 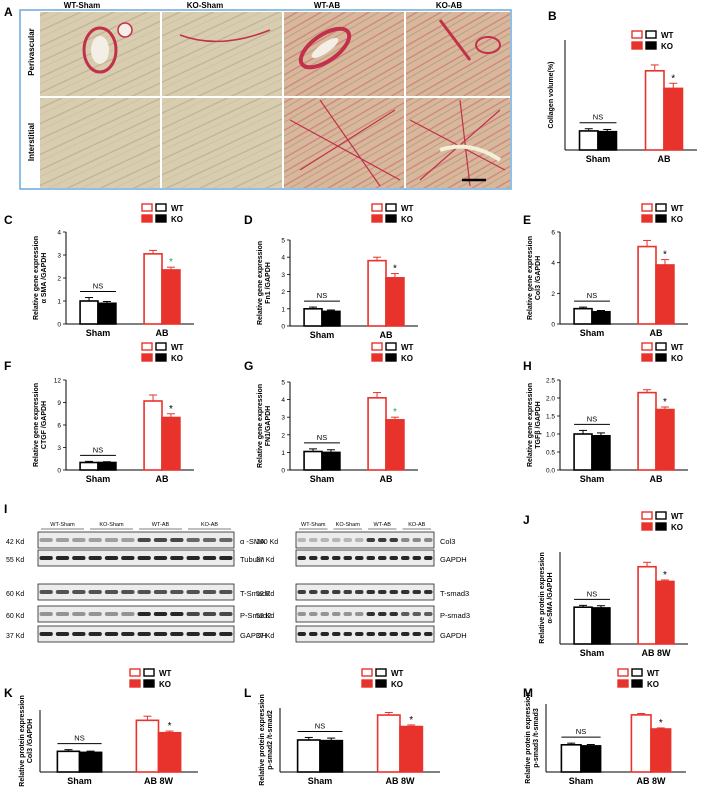 What do you see at coordinates (388, 743) in the screenshot?
I see `bar-wt-ab-8w` at bounding box center [388, 743].